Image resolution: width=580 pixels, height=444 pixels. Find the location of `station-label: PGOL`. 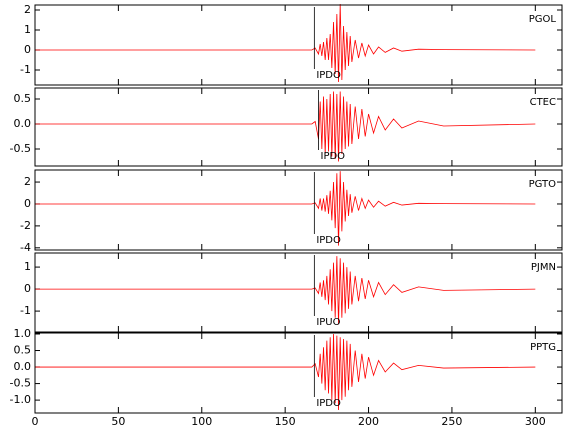

station-label: PGOL is located at coordinates (543, 19).